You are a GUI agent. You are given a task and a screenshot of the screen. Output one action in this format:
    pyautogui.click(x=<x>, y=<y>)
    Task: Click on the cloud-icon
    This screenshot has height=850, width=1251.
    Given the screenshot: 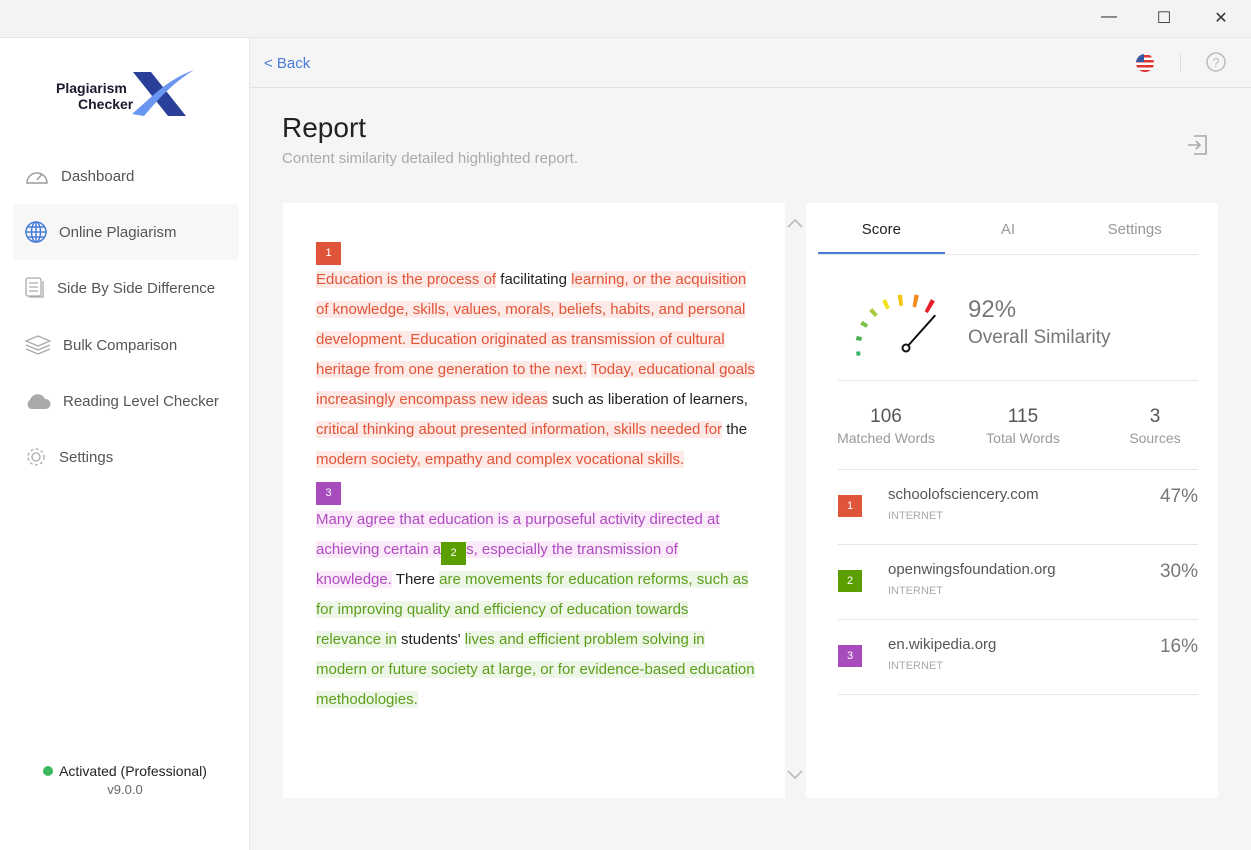 What is the action you would take?
    pyautogui.click(x=39, y=401)
    